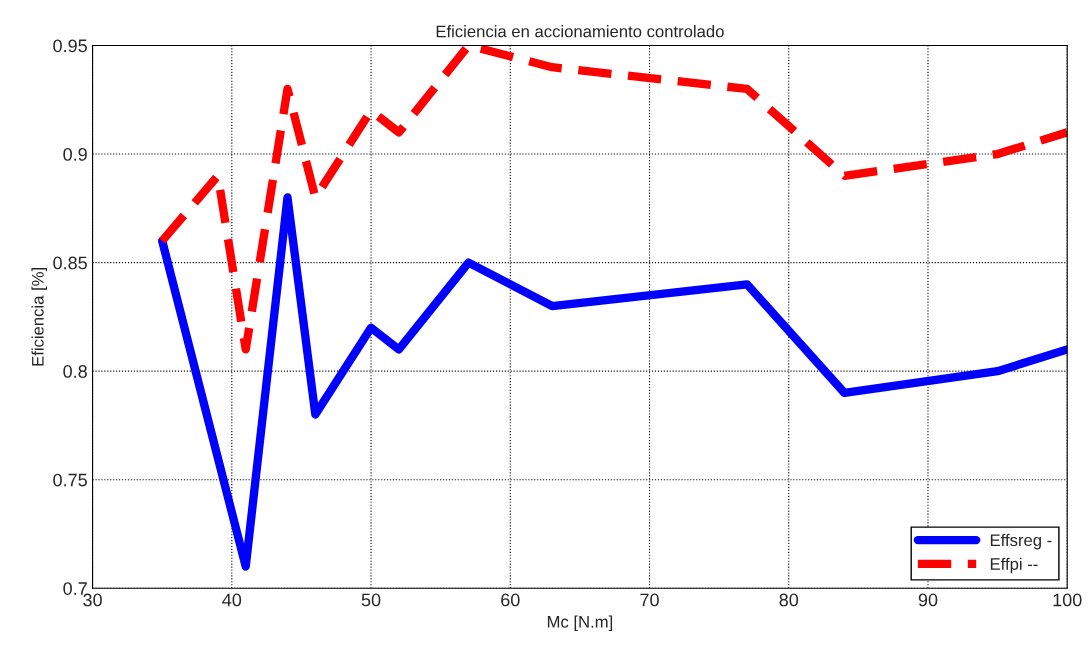 This screenshot has width=1089, height=650. I want to click on x-axis-title: Mc [N.m], so click(580, 623).